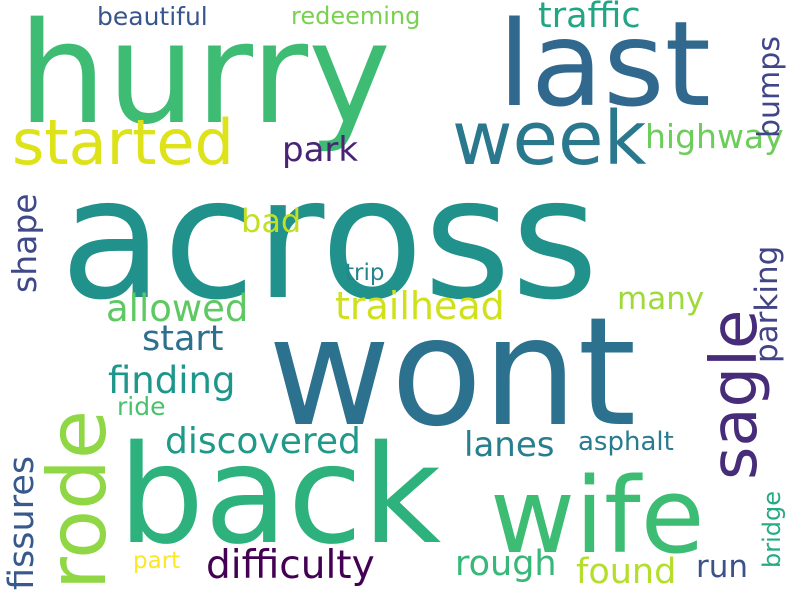  What do you see at coordinates (420, 306) in the screenshot?
I see `word-trailhead: trailhead` at bounding box center [420, 306].